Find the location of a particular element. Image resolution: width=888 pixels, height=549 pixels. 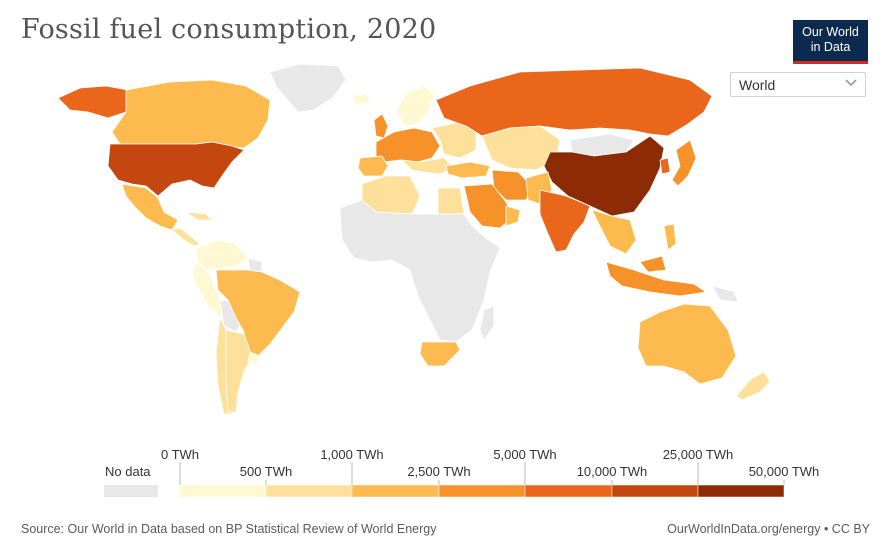

region-new-zealand is located at coordinates (753, 386).